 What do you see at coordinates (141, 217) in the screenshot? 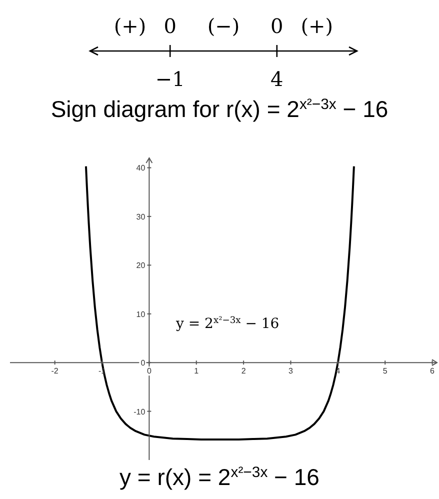
I see `y-tick-label: 30` at bounding box center [141, 217].